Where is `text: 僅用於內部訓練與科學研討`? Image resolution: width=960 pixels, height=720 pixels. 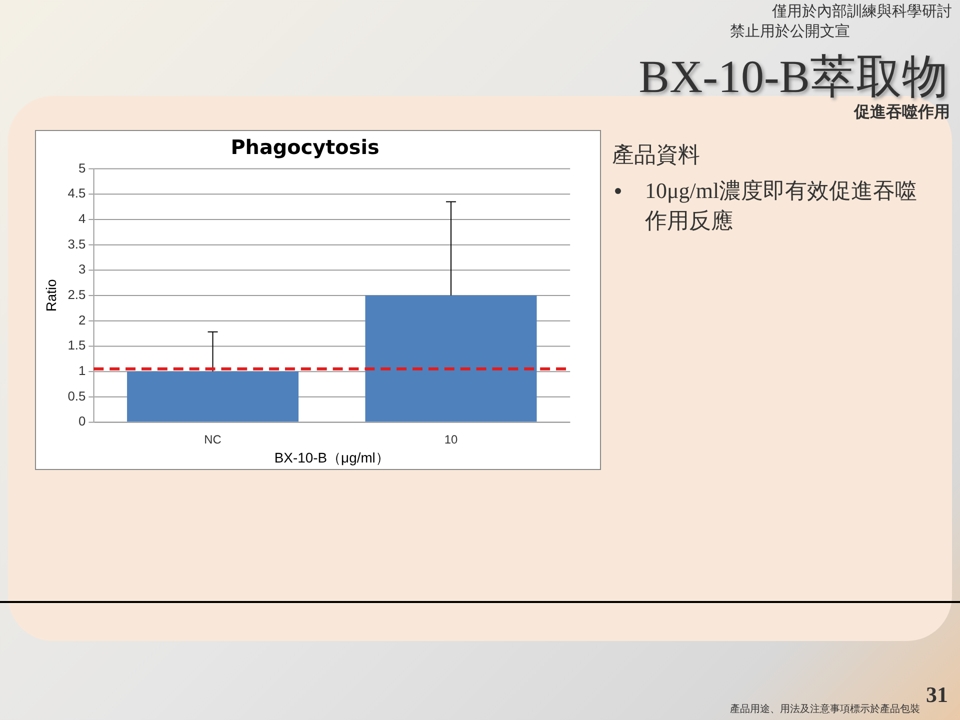
text: 僅用於內部訓練與科學研討 is located at coordinates (862, 11).